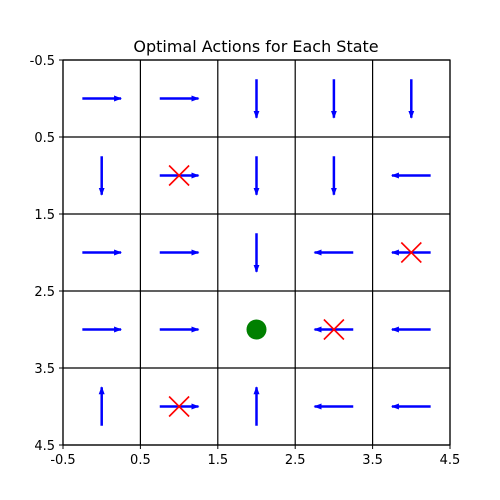  What do you see at coordinates (44, 215) in the screenshot?
I see `y-tick-label: 1.5` at bounding box center [44, 215].